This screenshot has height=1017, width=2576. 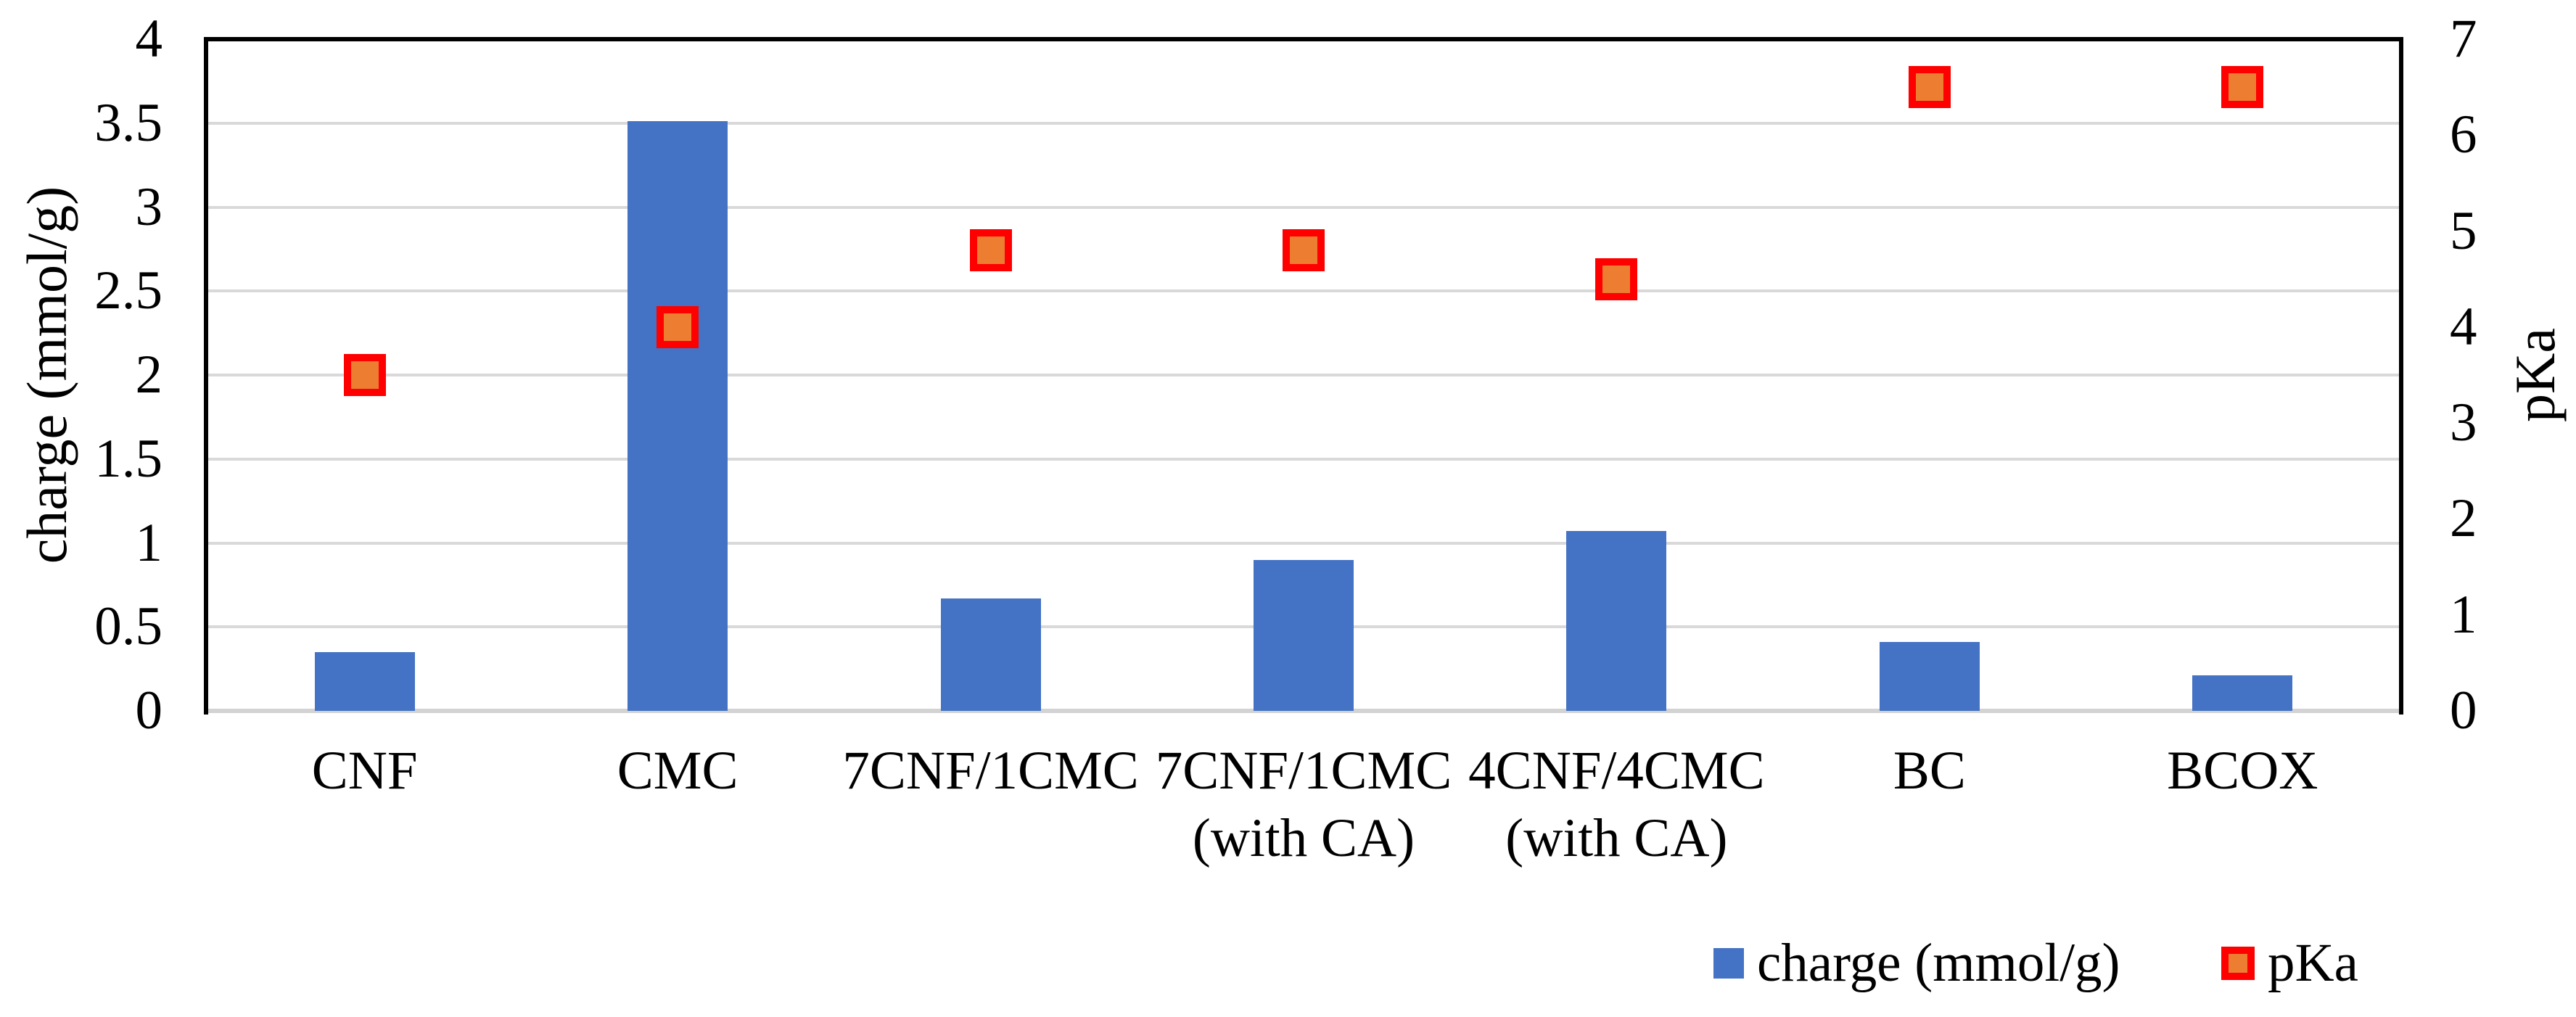 What do you see at coordinates (2463, 326) in the screenshot?
I see `right-axis-tick: 4` at bounding box center [2463, 326].